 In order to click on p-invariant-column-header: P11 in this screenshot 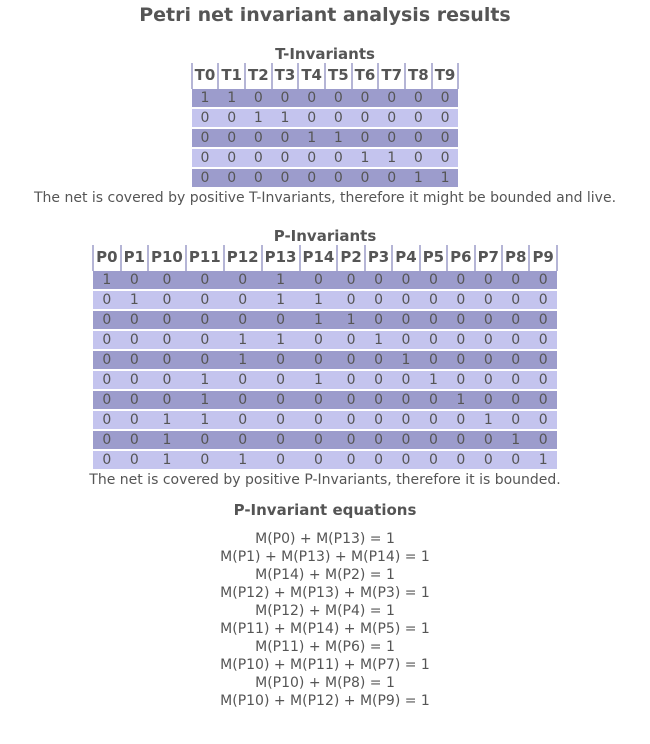, I will do `click(204, 257)`.